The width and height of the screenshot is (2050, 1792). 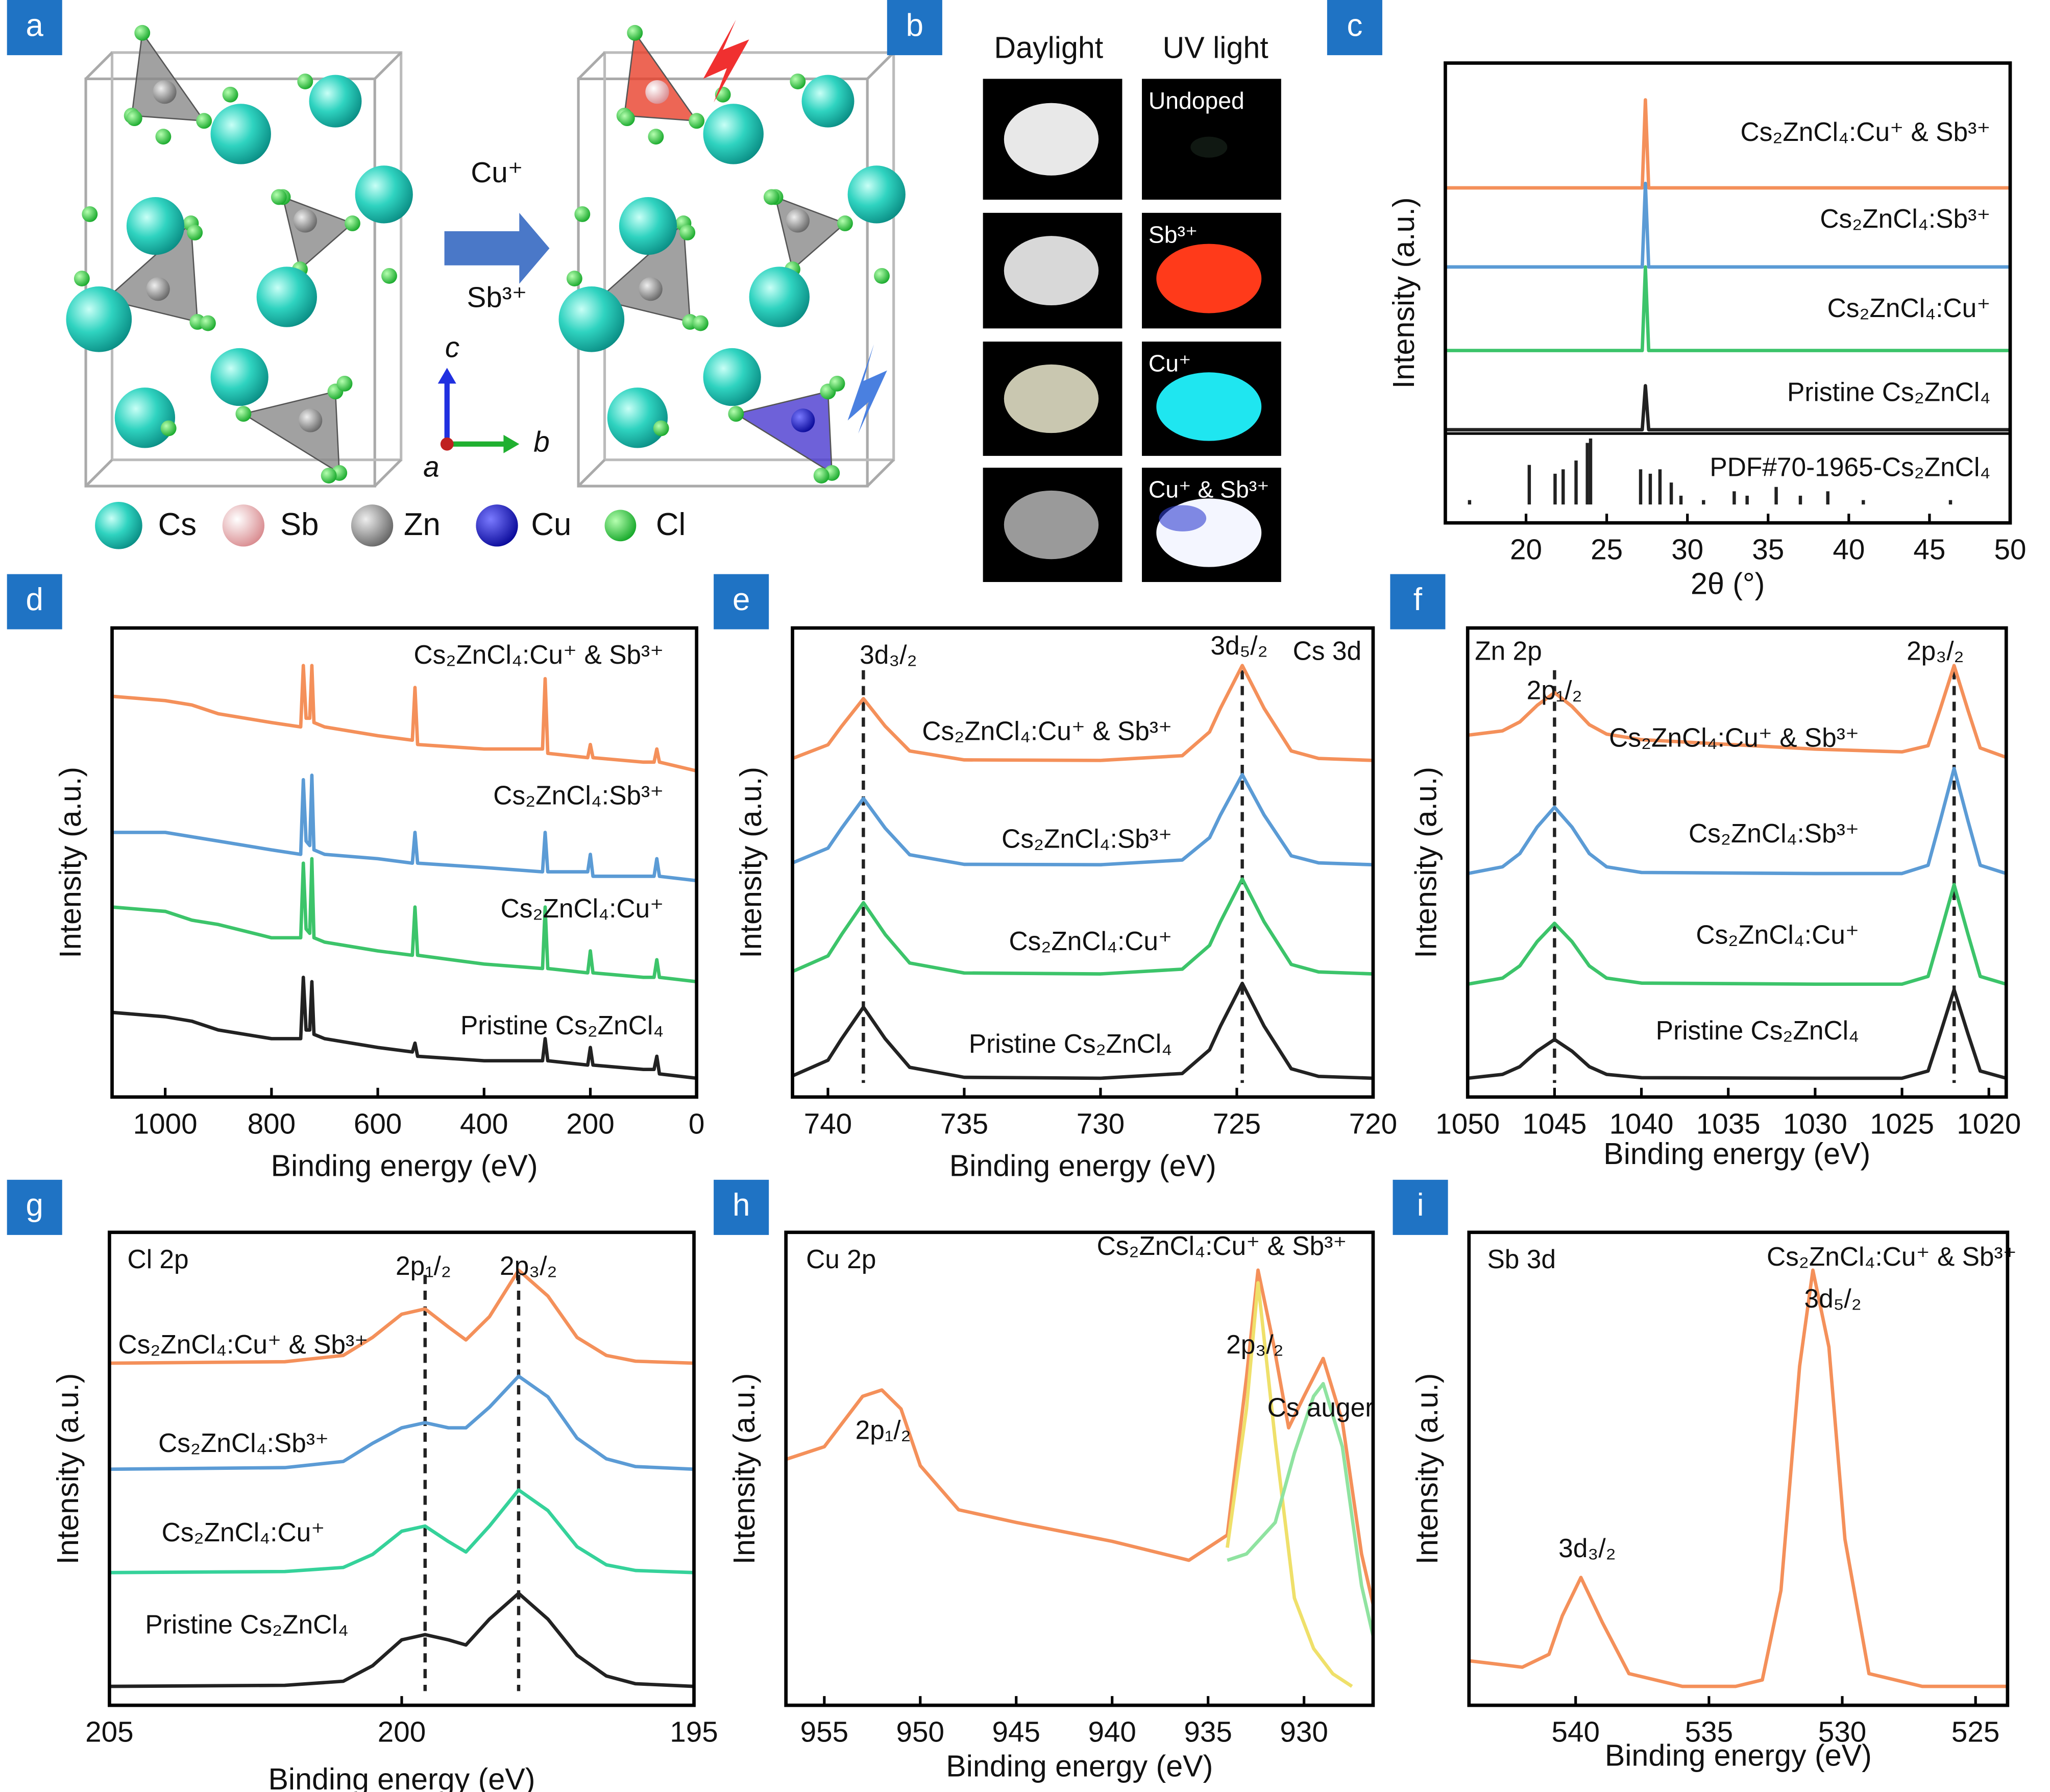 I want to click on x-tick-label: 1025, so click(x=1902, y=1123).